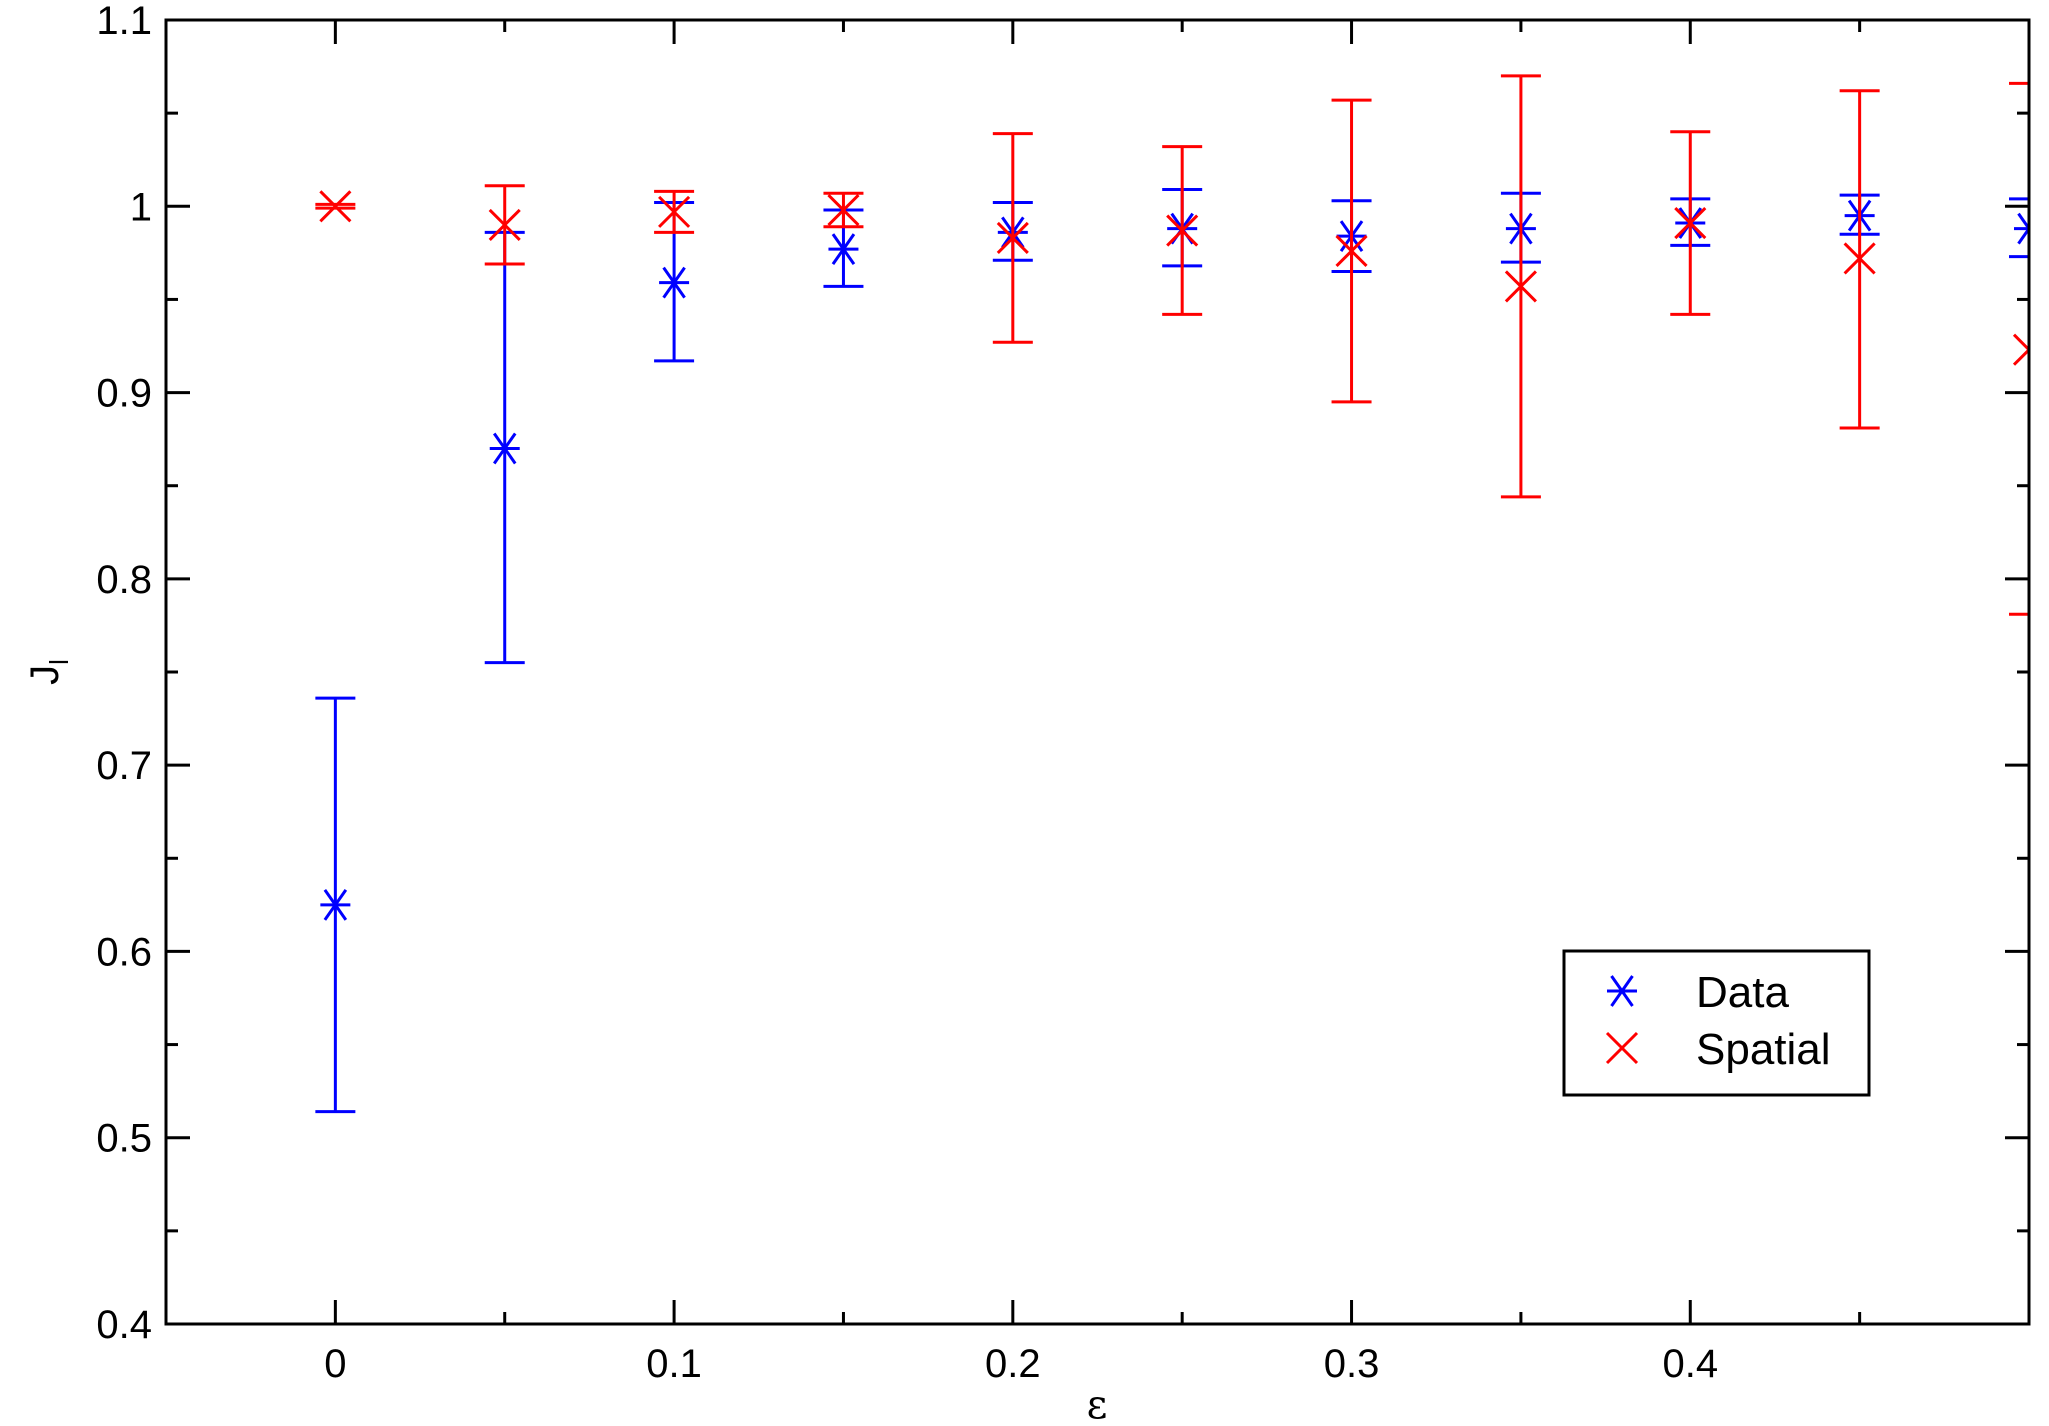  I want to click on svg-text: Jl, so click(48, 672).